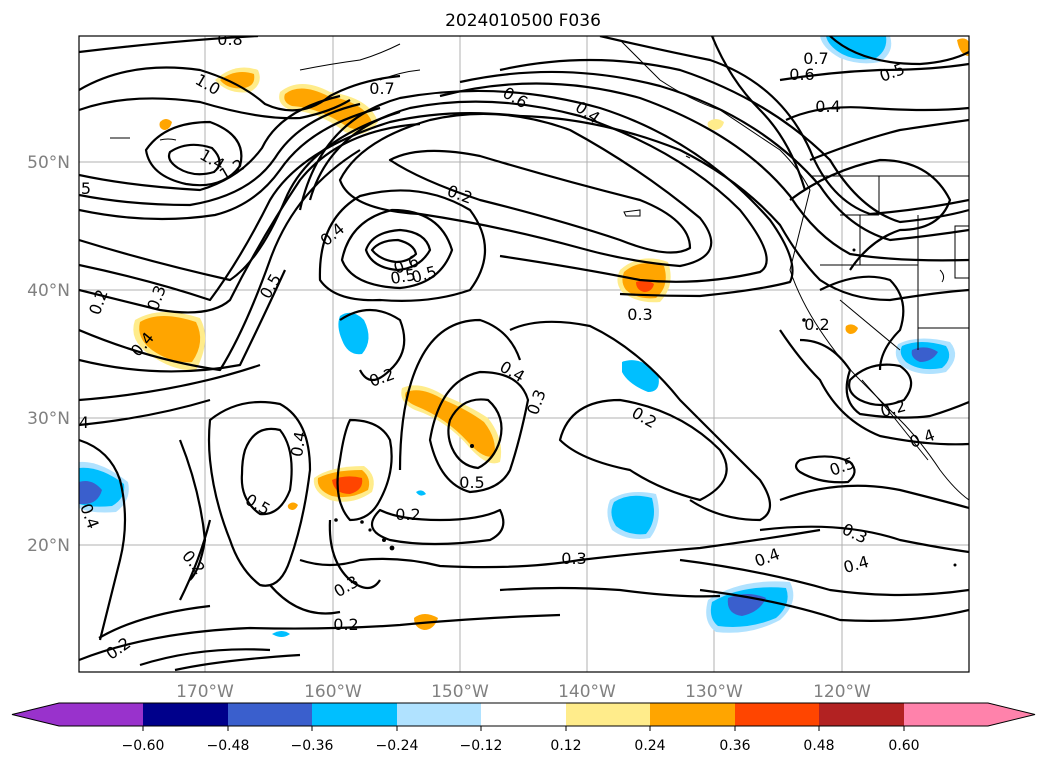 The width and height of the screenshot is (1047, 765). I want to click on lat-label: 50°N, so click(48, 163).